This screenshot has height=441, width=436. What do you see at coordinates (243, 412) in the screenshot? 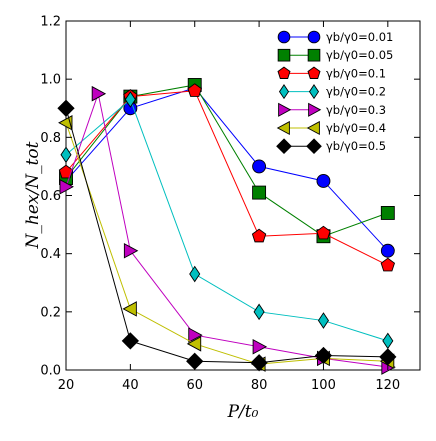
I see `x-axis-label: P/t₀` at bounding box center [243, 412].